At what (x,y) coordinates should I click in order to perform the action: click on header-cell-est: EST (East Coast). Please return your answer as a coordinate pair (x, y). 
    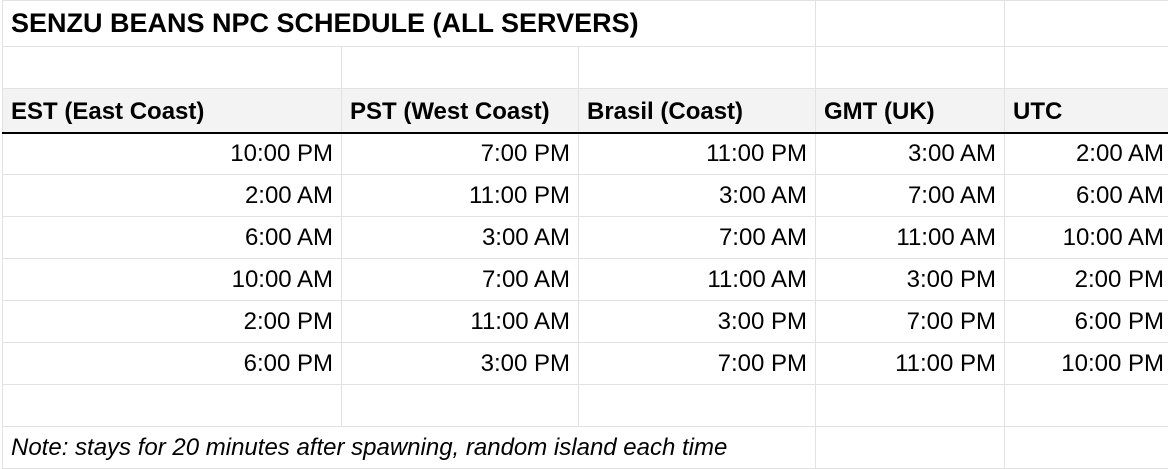
    Looking at the image, I should click on (172, 111).